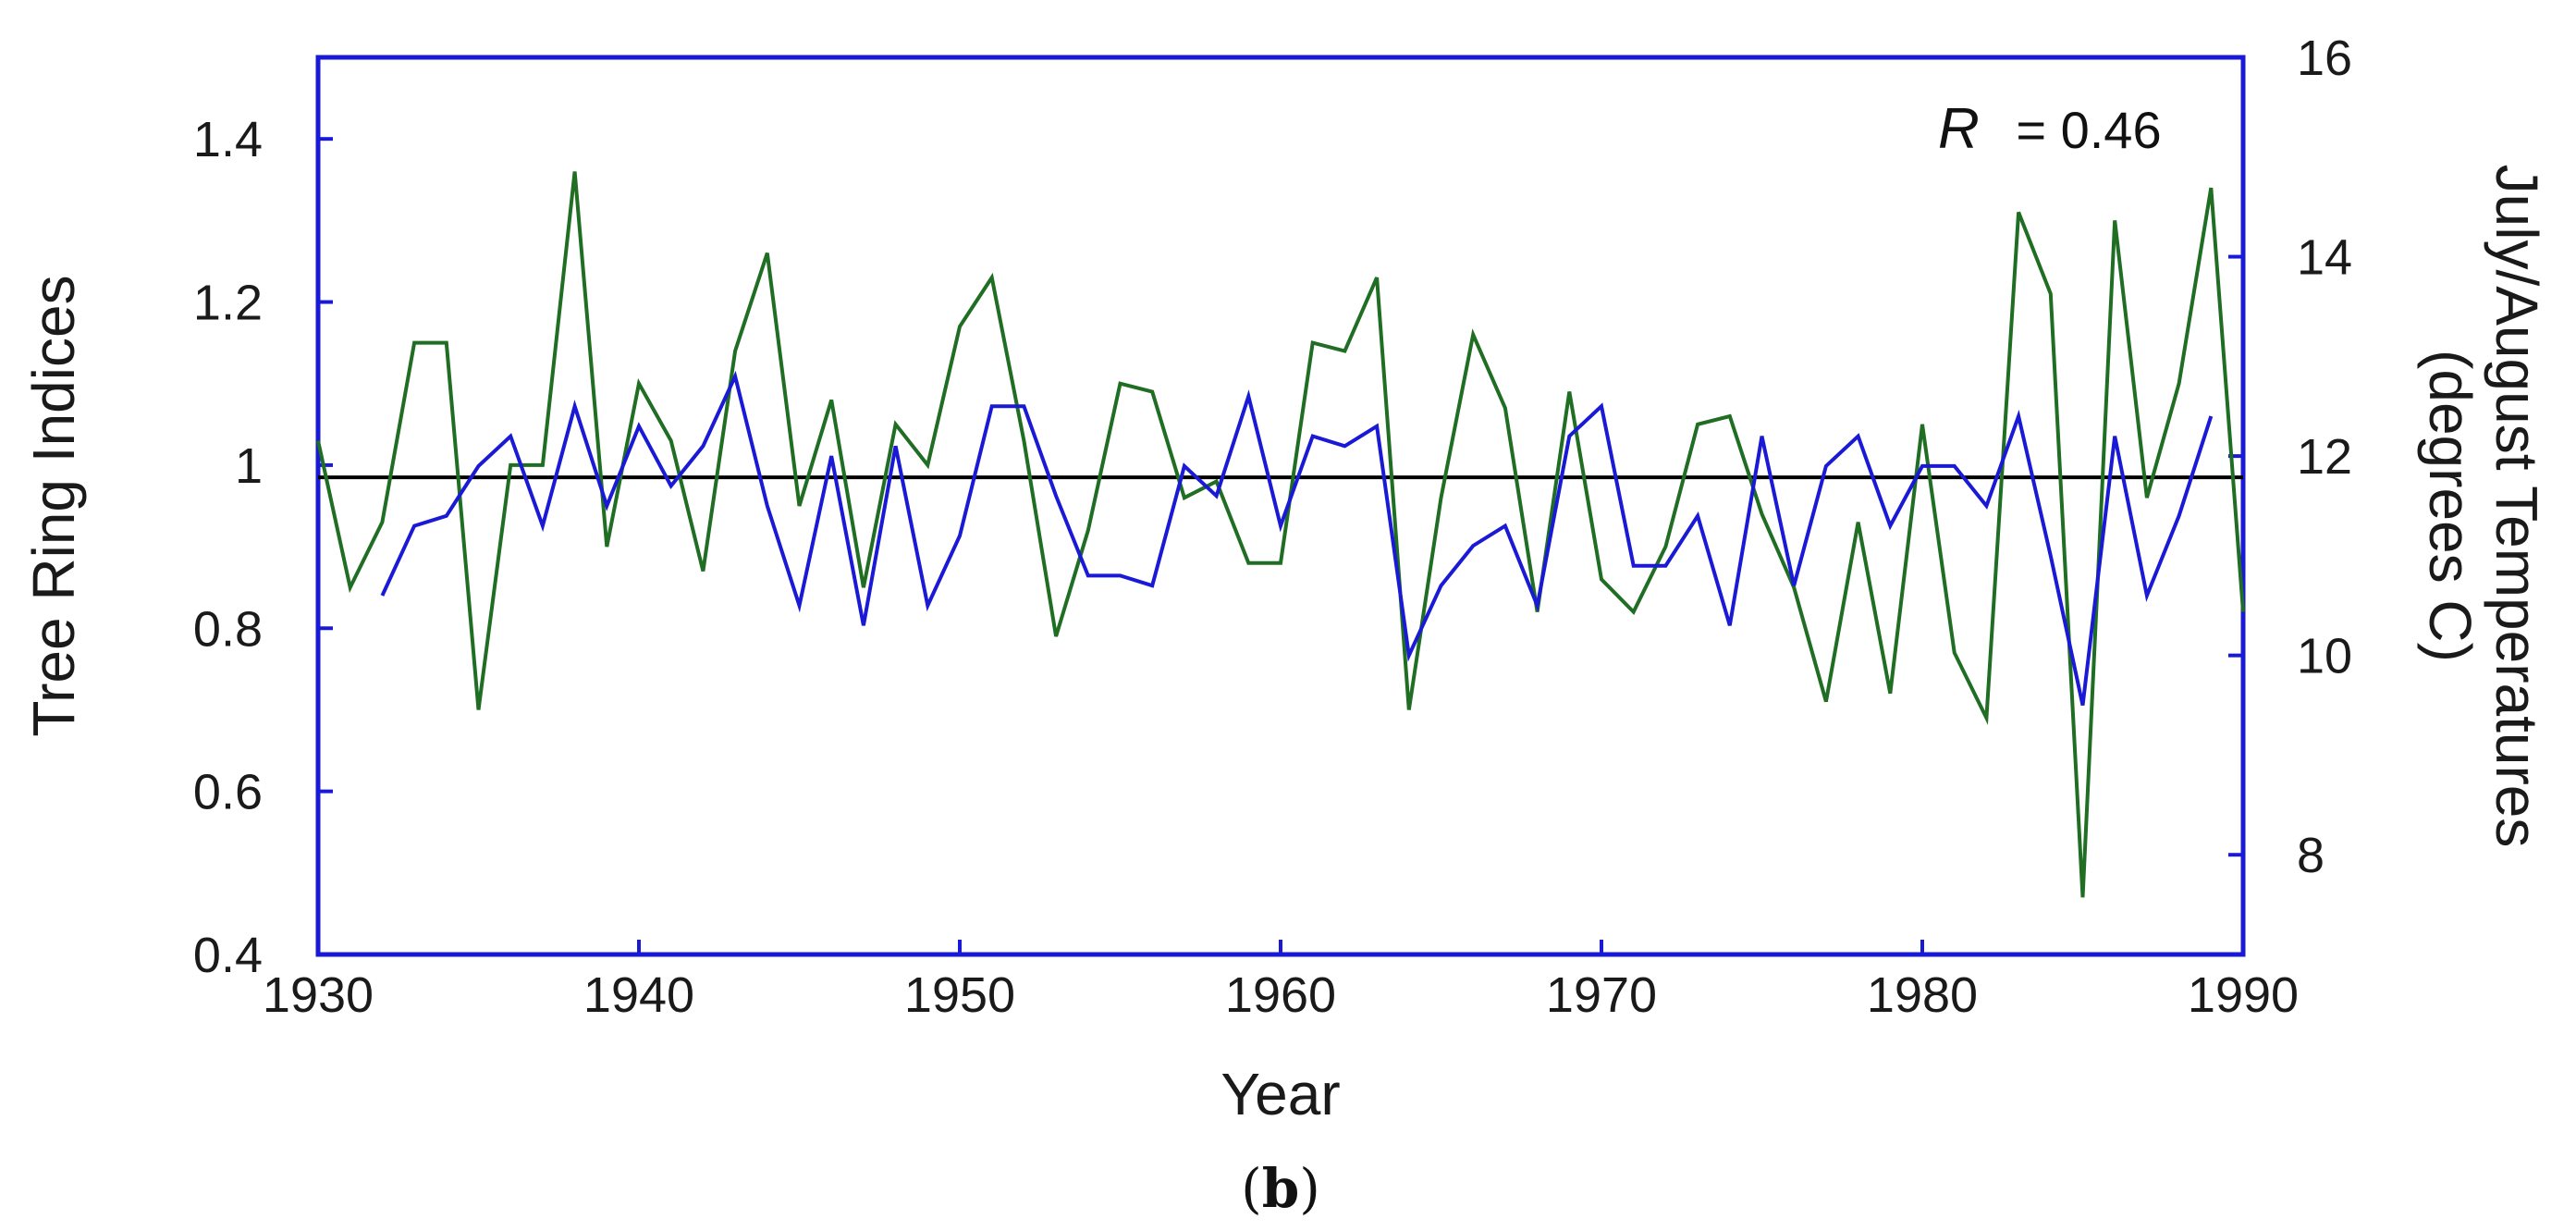  I want to click on y-right-tick-label: 12, so click(2324, 457).